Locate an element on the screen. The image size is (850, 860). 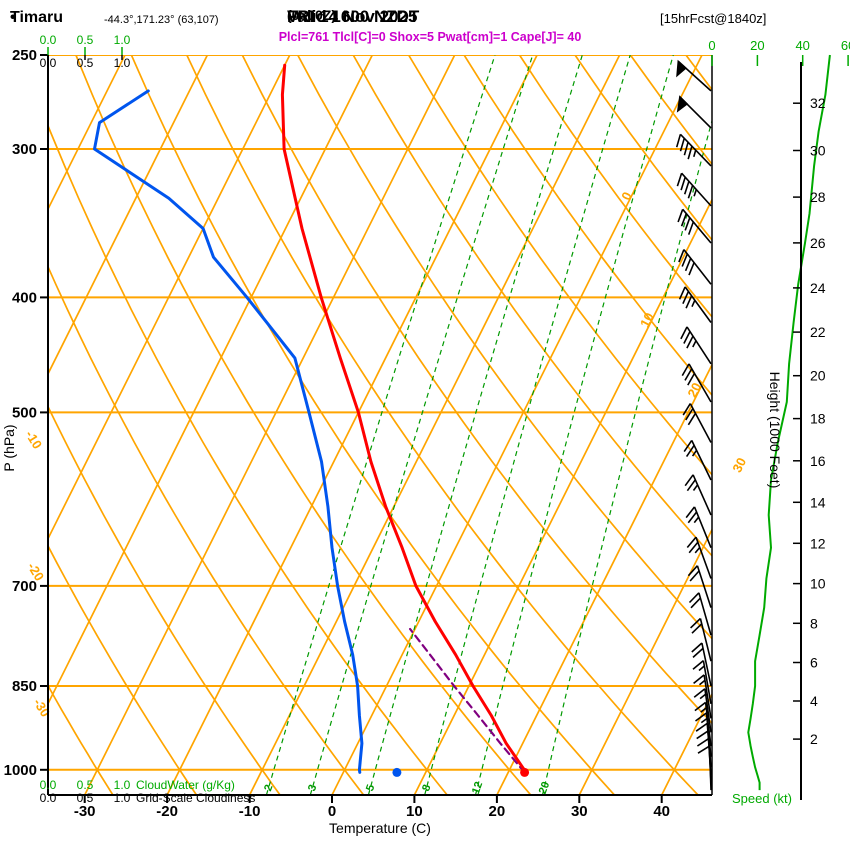
svg-text: 850 is located at coordinates (24, 686).